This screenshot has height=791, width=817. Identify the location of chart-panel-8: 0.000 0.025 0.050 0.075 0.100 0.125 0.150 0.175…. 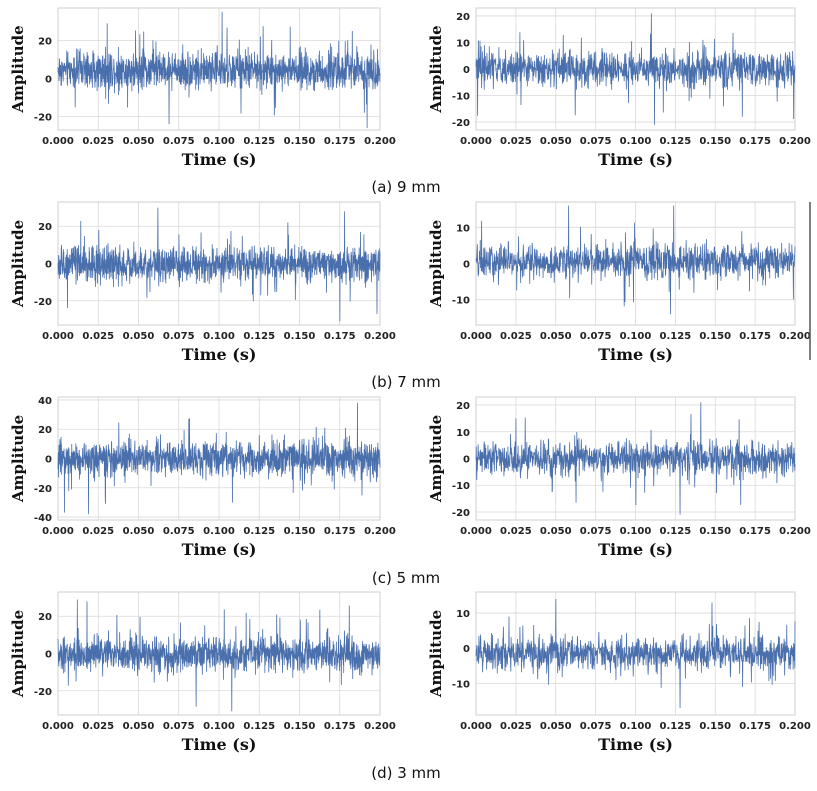
(619, 672).